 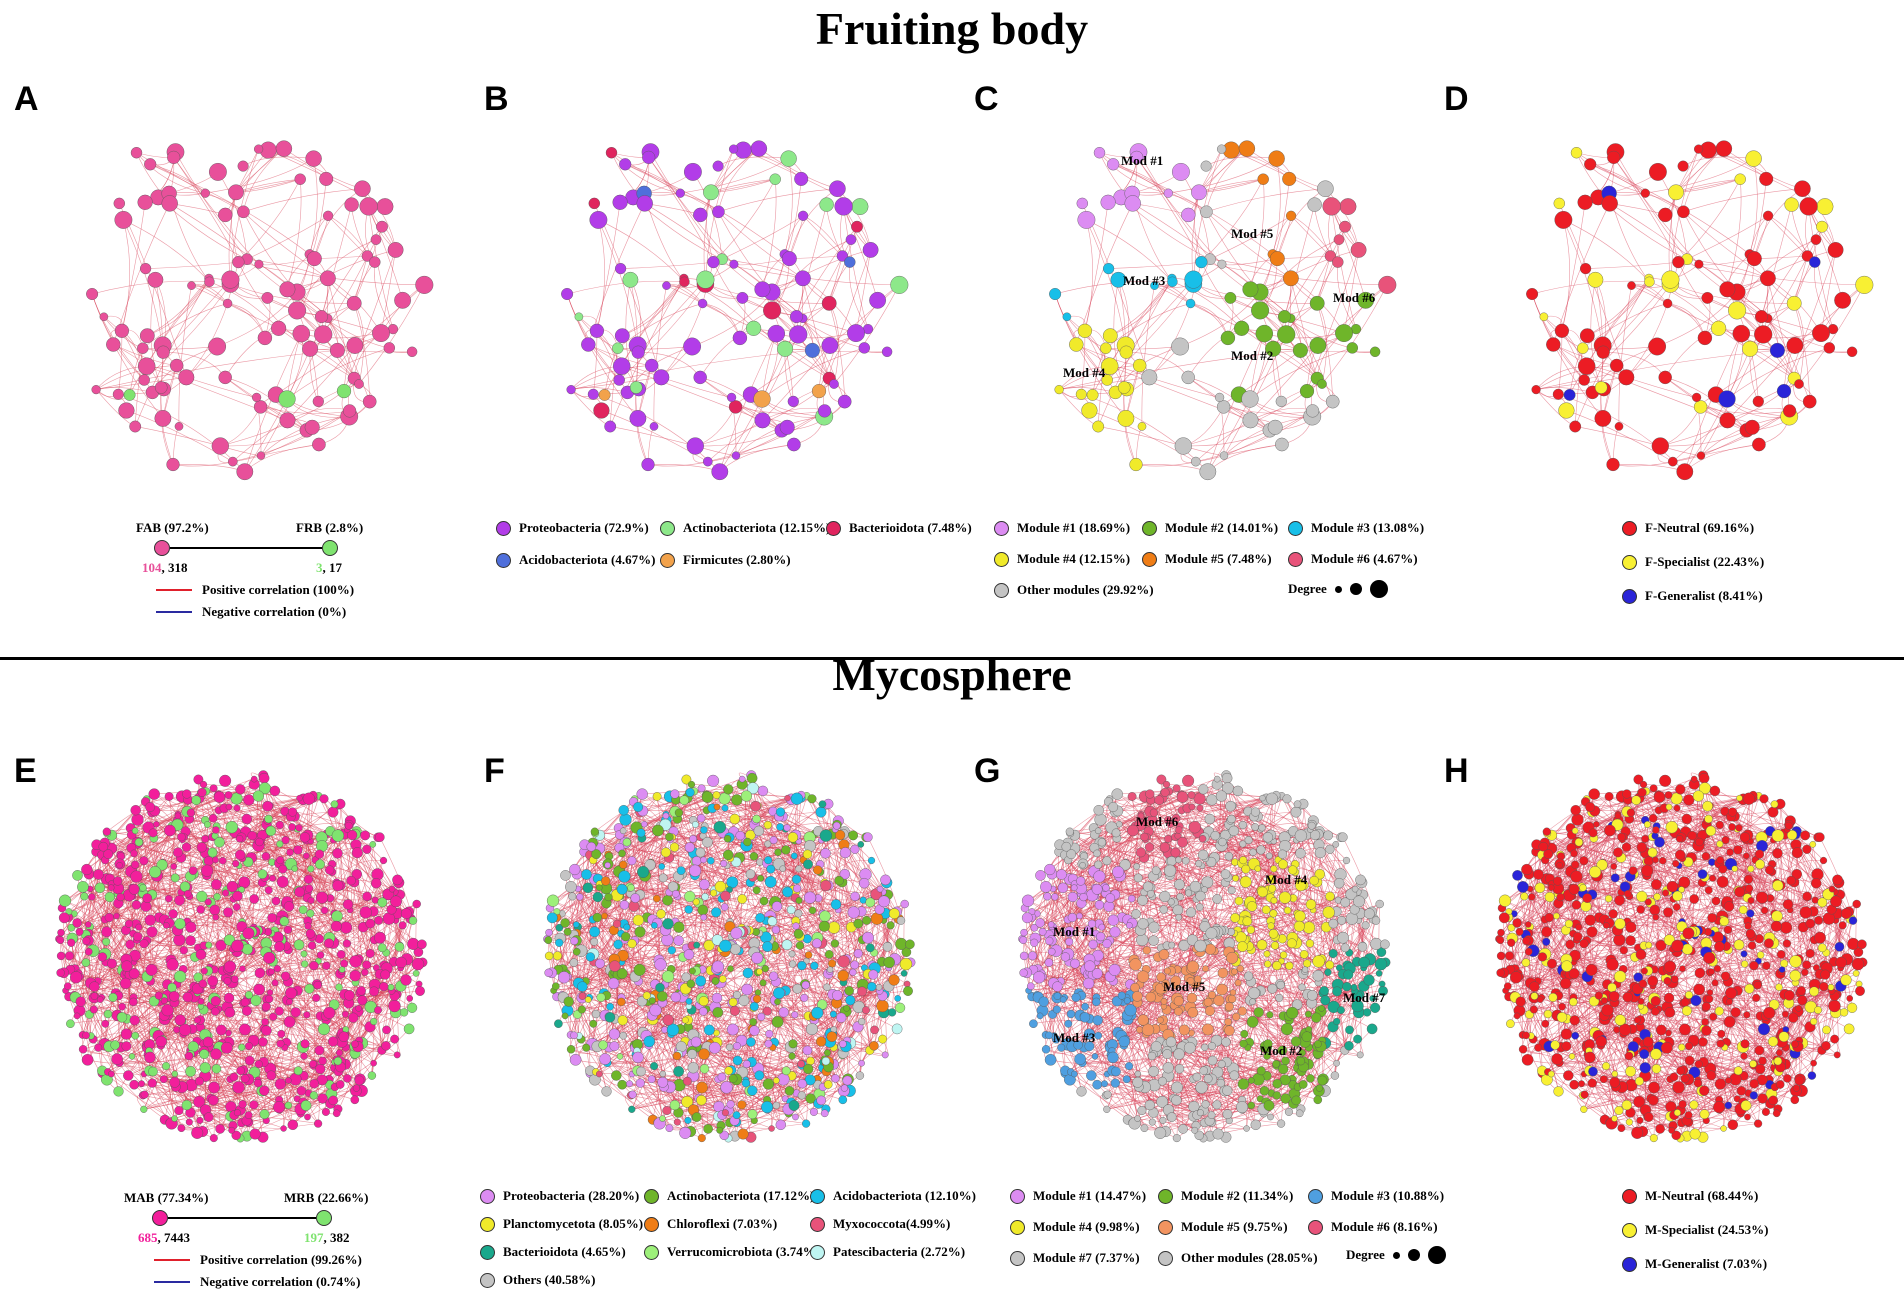 What do you see at coordinates (735, 310) in the screenshot?
I see `network-b` at bounding box center [735, 310].